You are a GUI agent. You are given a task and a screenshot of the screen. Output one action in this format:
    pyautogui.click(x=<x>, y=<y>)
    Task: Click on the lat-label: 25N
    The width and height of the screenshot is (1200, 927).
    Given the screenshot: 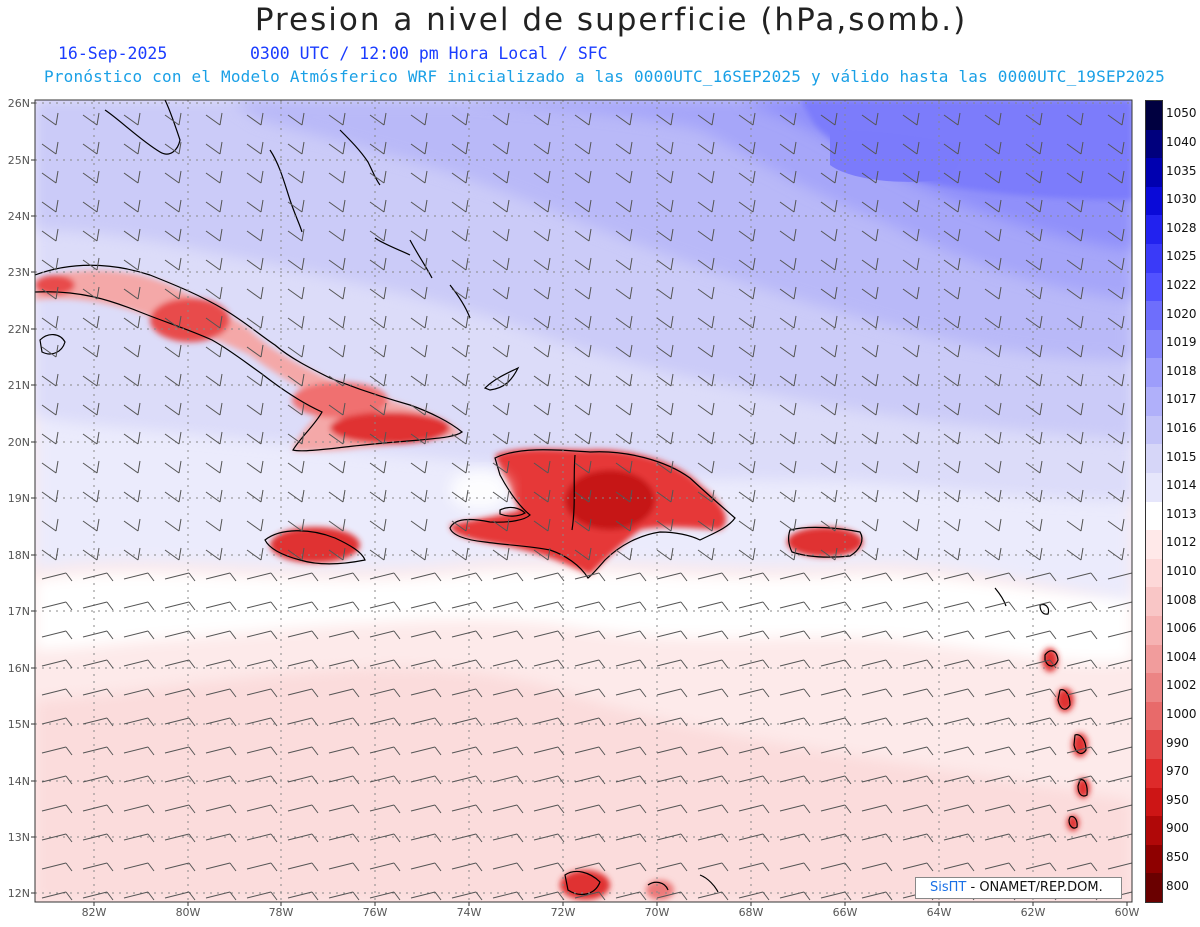 What is the action you would take?
    pyautogui.click(x=18, y=160)
    